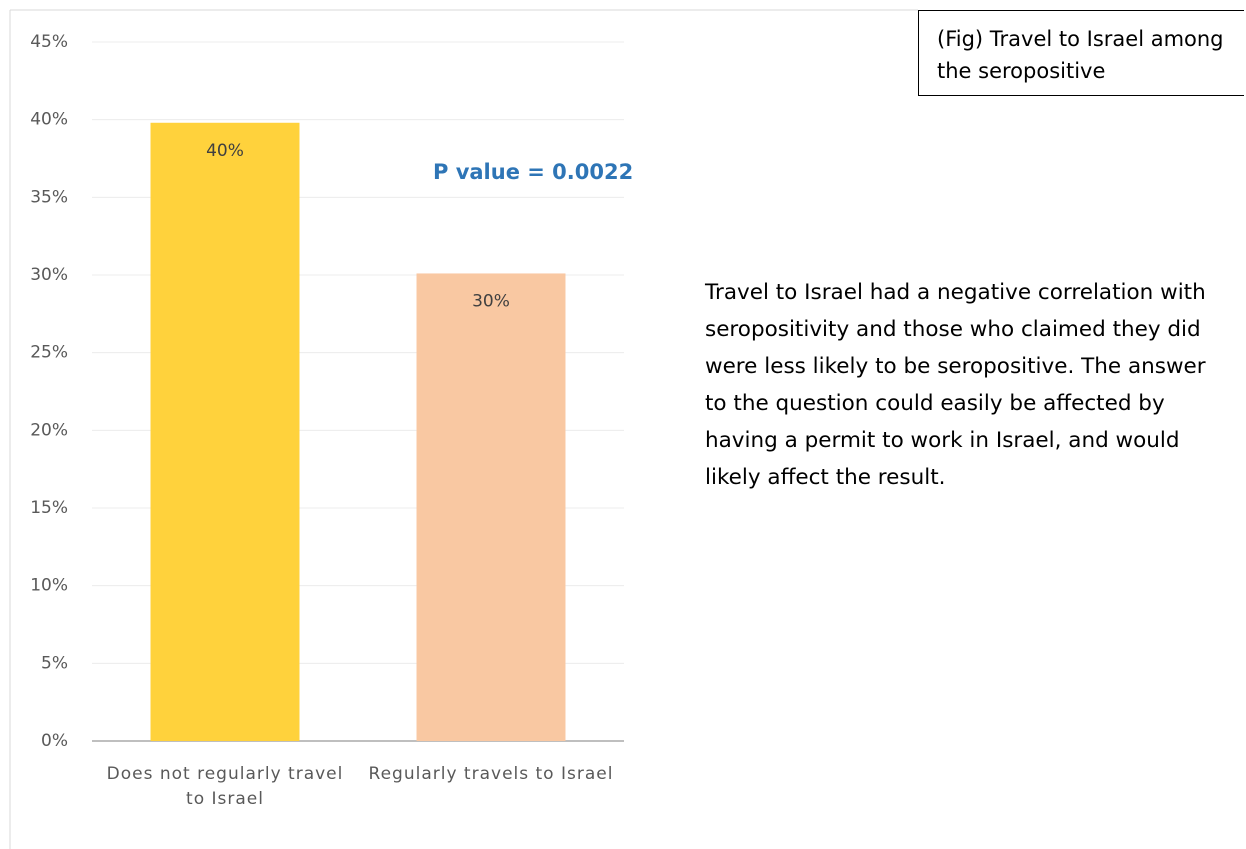 This screenshot has height=849, width=1246. What do you see at coordinates (49, 353) in the screenshot?
I see `y-tick-label: 25%` at bounding box center [49, 353].